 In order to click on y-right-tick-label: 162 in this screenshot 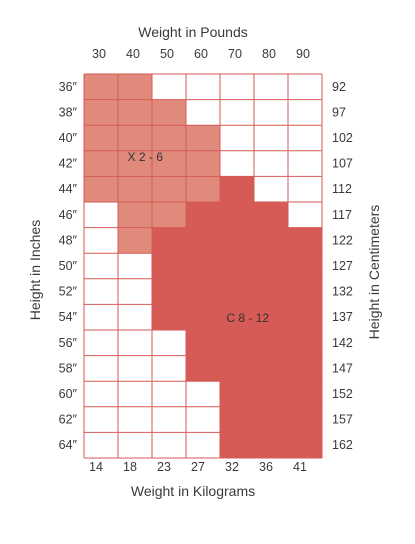, I will do `click(342, 445)`.